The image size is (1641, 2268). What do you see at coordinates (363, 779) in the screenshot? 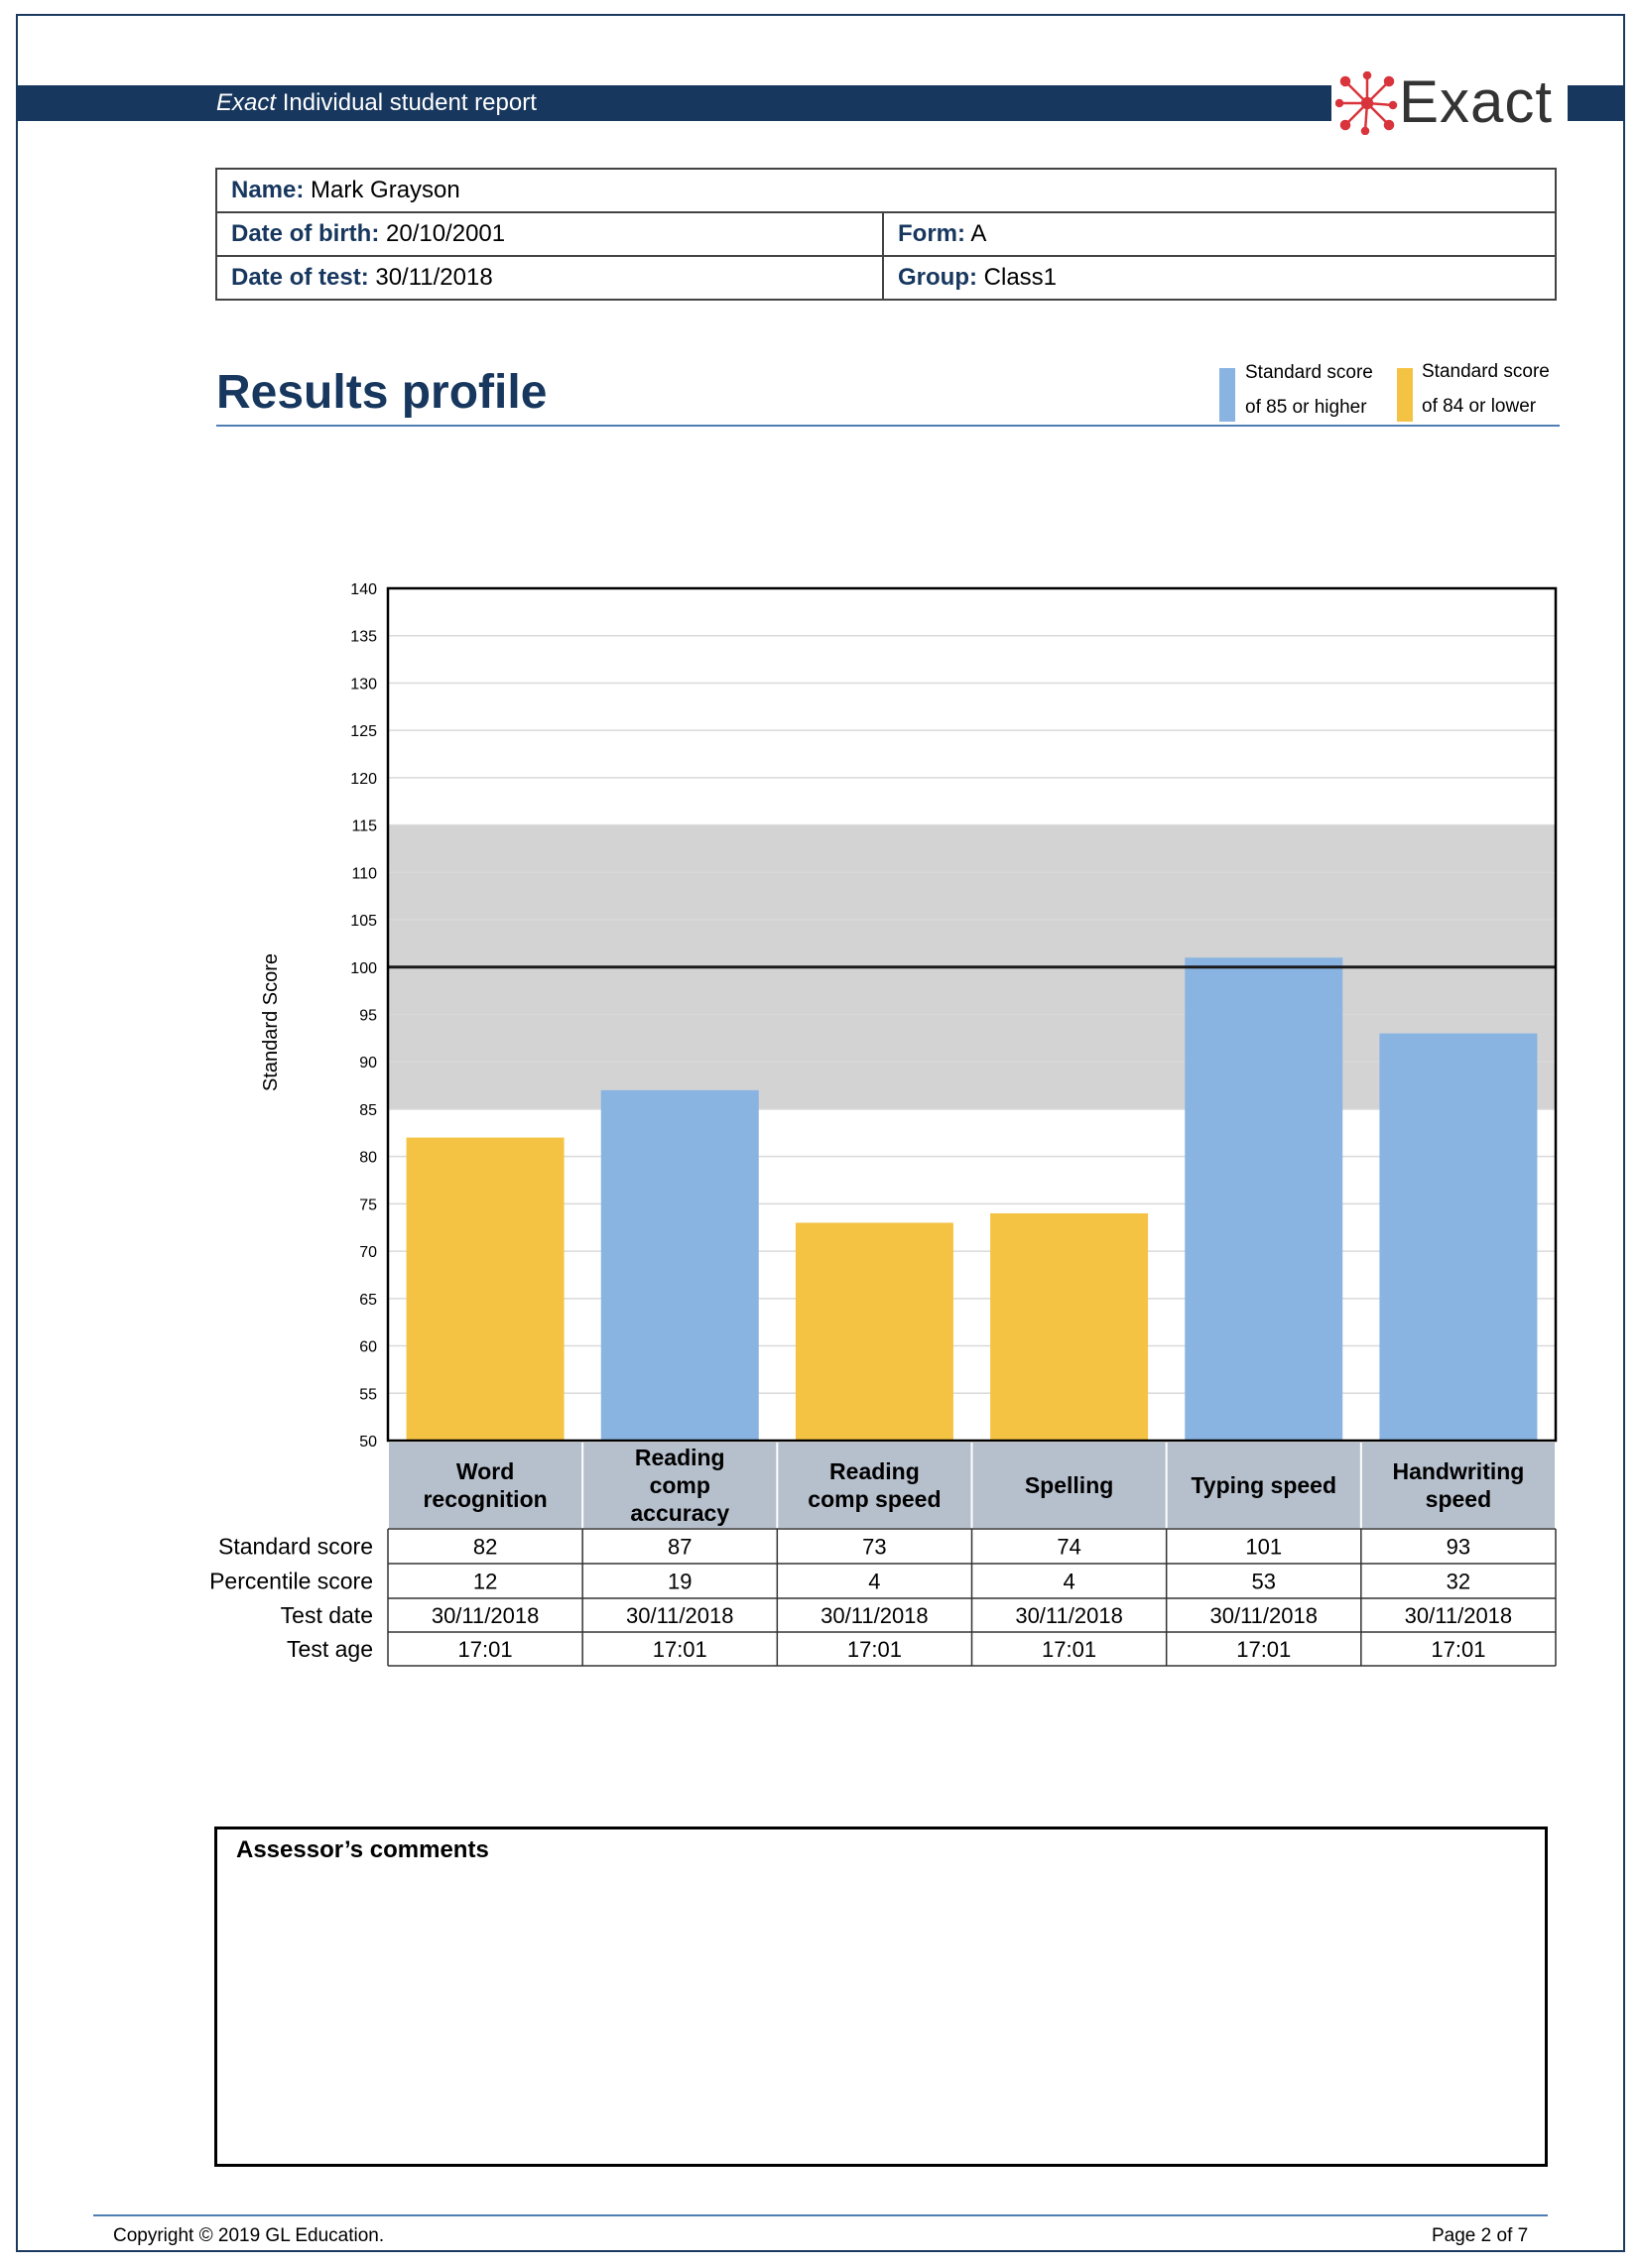
I see `y-tick-label: 120` at bounding box center [363, 779].